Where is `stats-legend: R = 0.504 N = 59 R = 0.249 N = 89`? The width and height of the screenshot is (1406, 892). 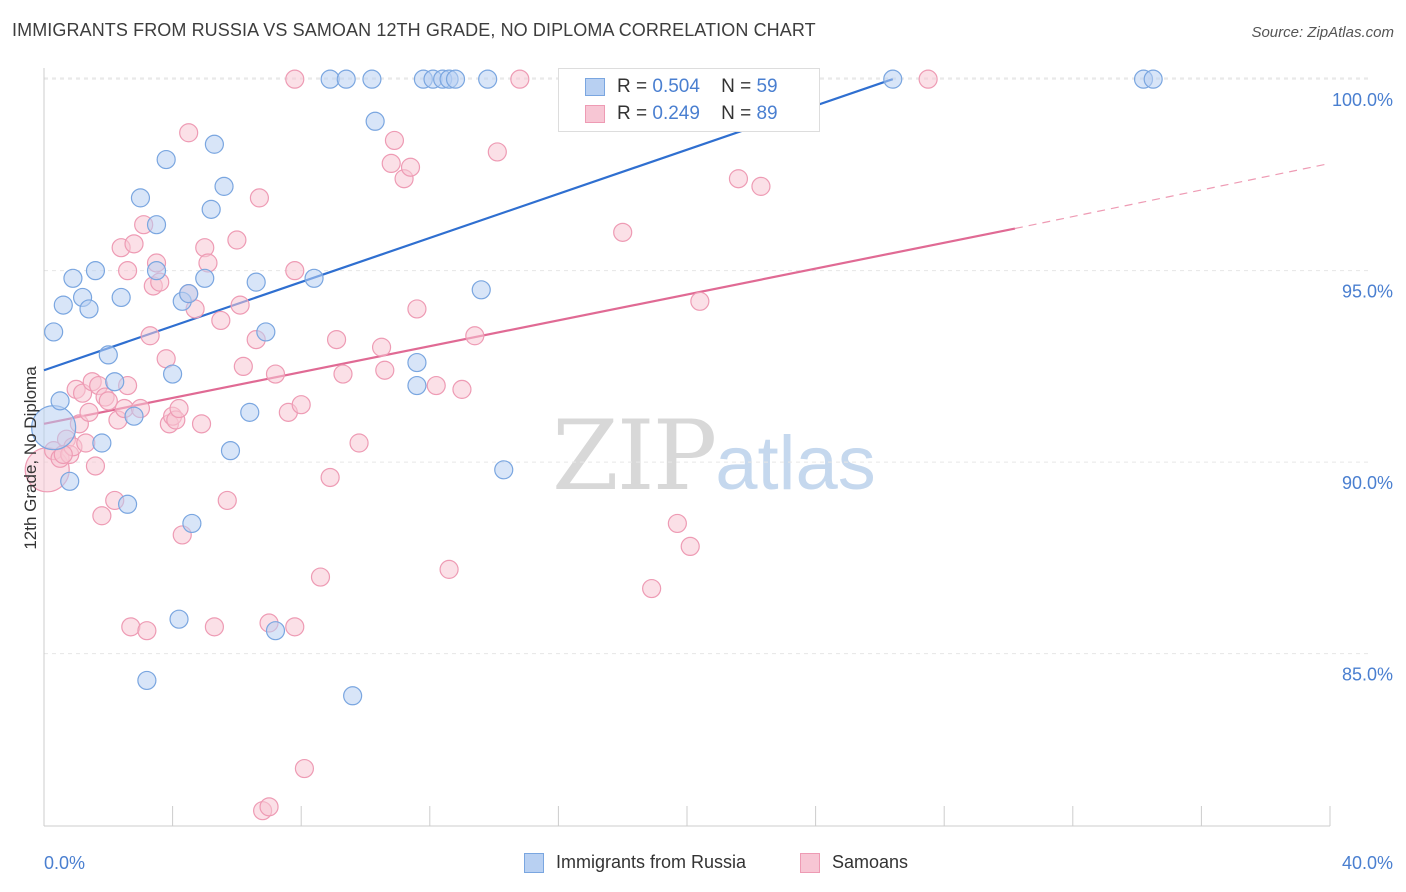
stats-legend: R = 0.504 N = 59 R = 0.249 N = 89 is located at coordinates (689, 100).